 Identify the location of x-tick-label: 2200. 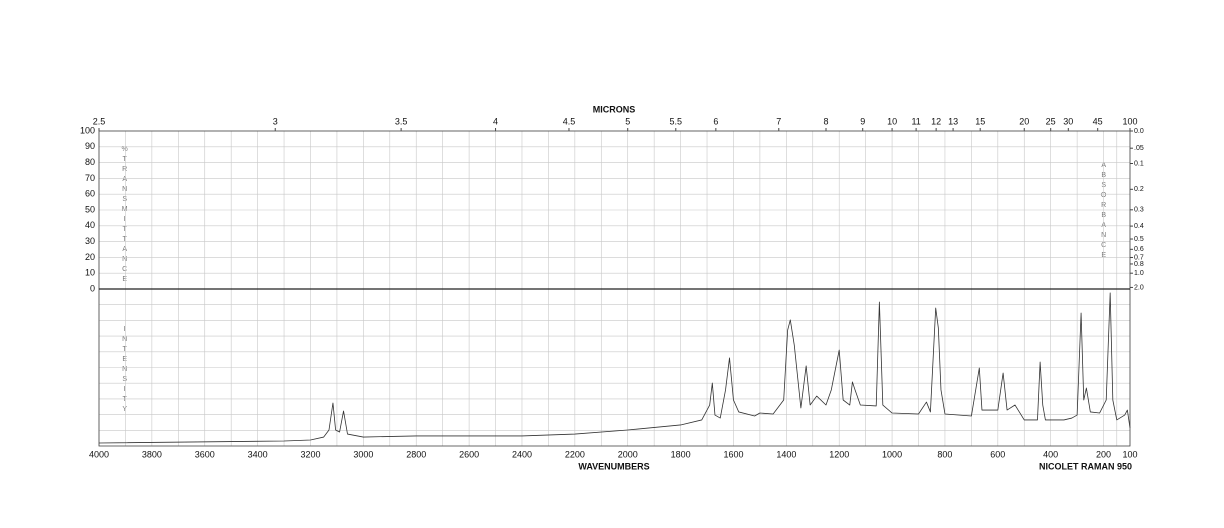
(575, 454).